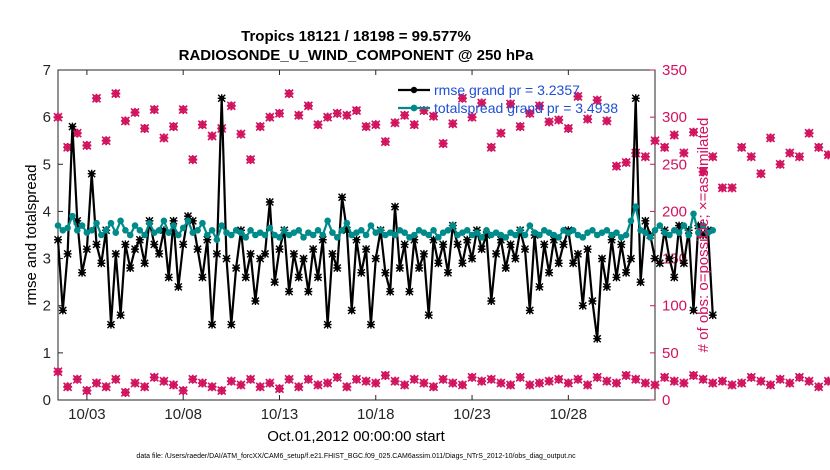  I want to click on x-tick-label: 10/23, so click(472, 414).